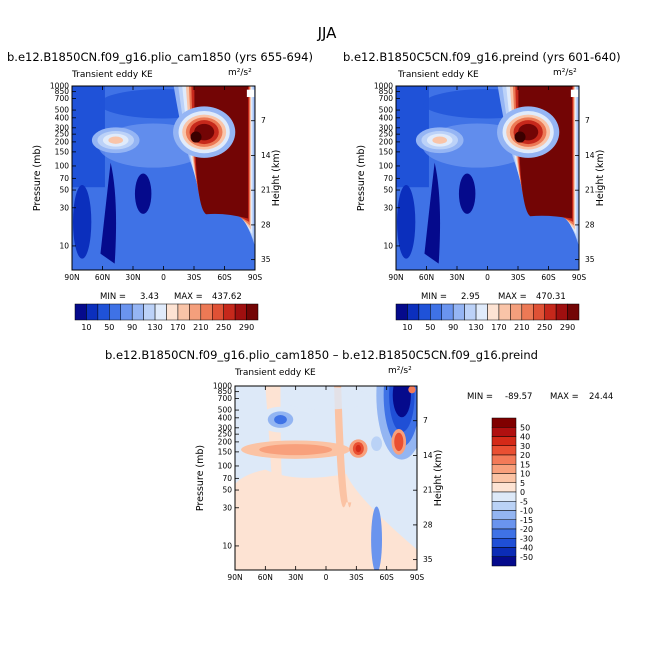  Describe the element at coordinates (280, 420) in the screenshot. I see `negative-nh` at that location.